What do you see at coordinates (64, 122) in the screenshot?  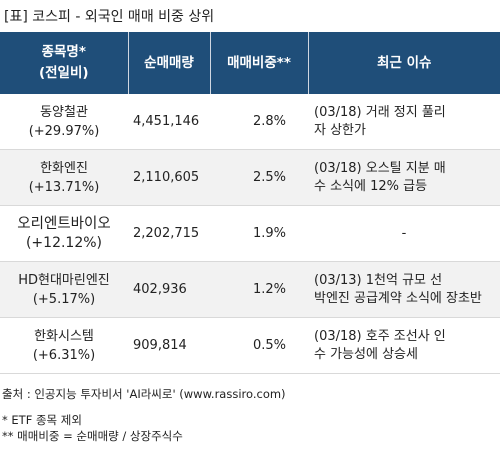 I see `stock-name-cell: 동양철관 (+29.97%)` at bounding box center [64, 122].